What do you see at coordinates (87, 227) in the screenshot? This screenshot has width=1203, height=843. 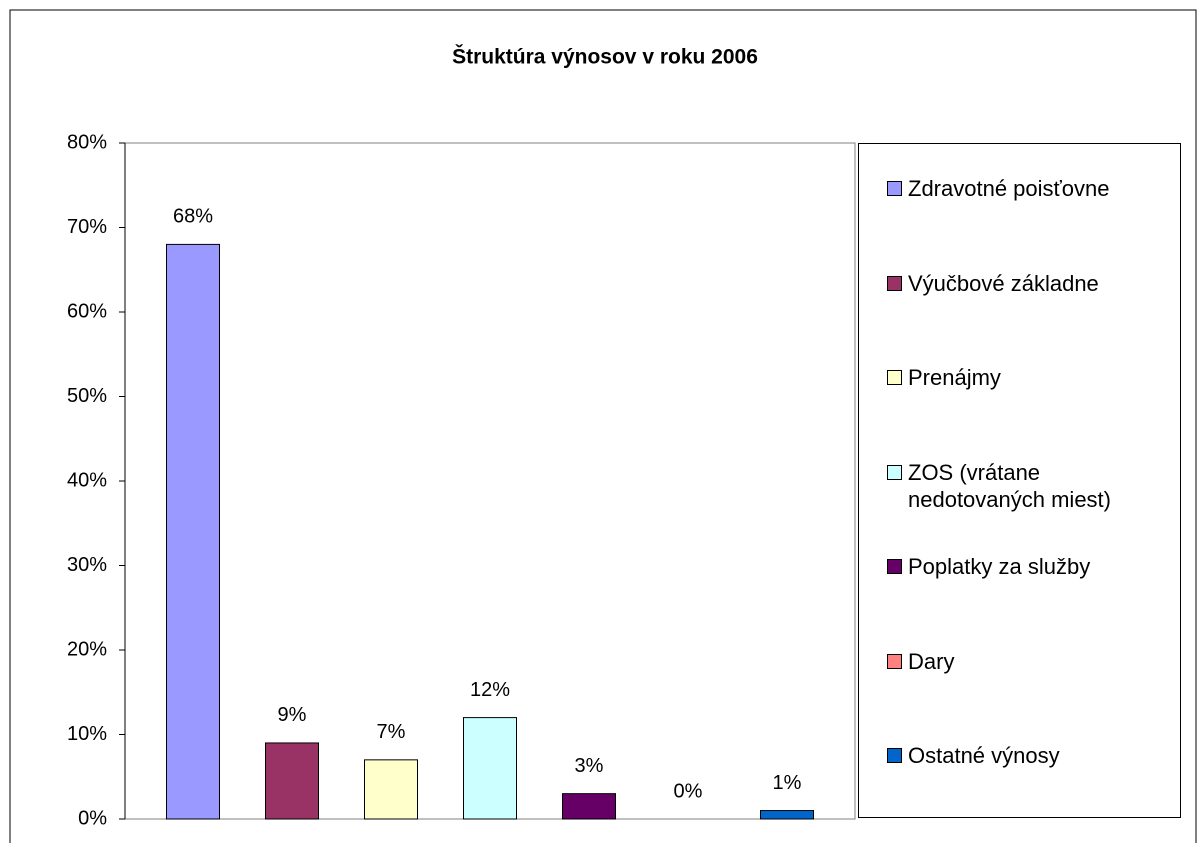 I see `y-tick-label: 70%` at bounding box center [87, 227].